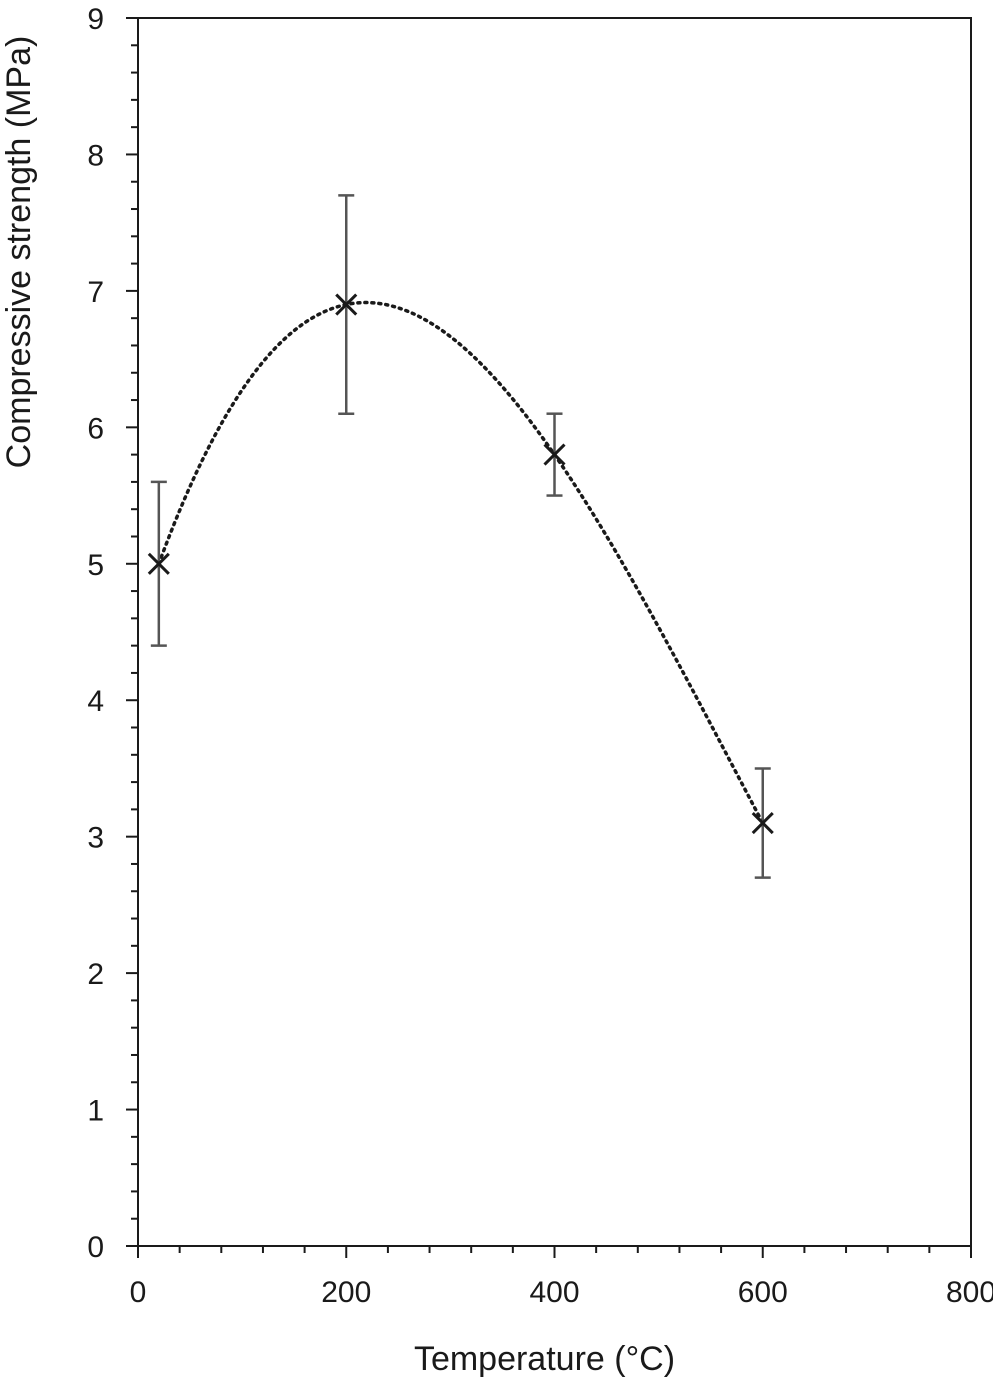  I want to click on x-major-ticks, so click(554, 1252).